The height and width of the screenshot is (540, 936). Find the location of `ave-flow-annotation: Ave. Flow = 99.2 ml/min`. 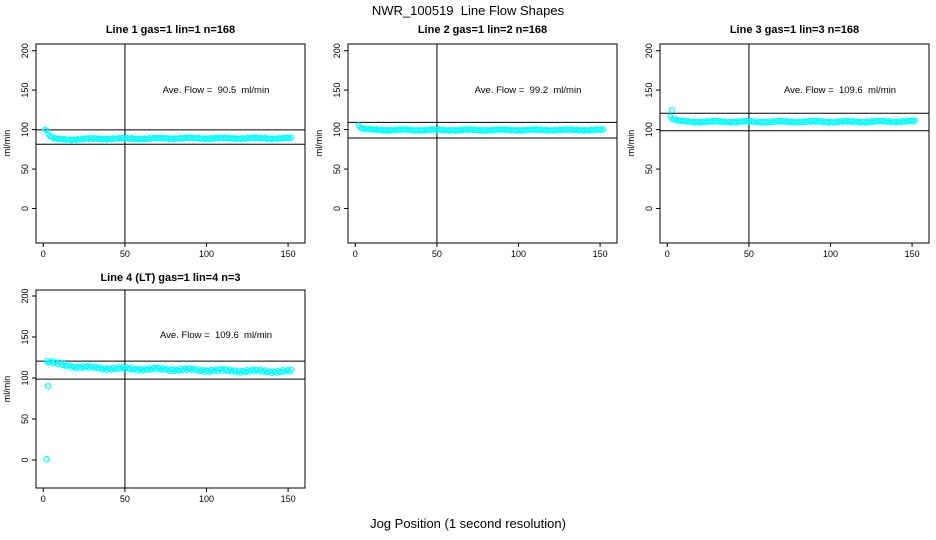

ave-flow-annotation: Ave. Flow = 99.2 ml/min is located at coordinates (528, 90).